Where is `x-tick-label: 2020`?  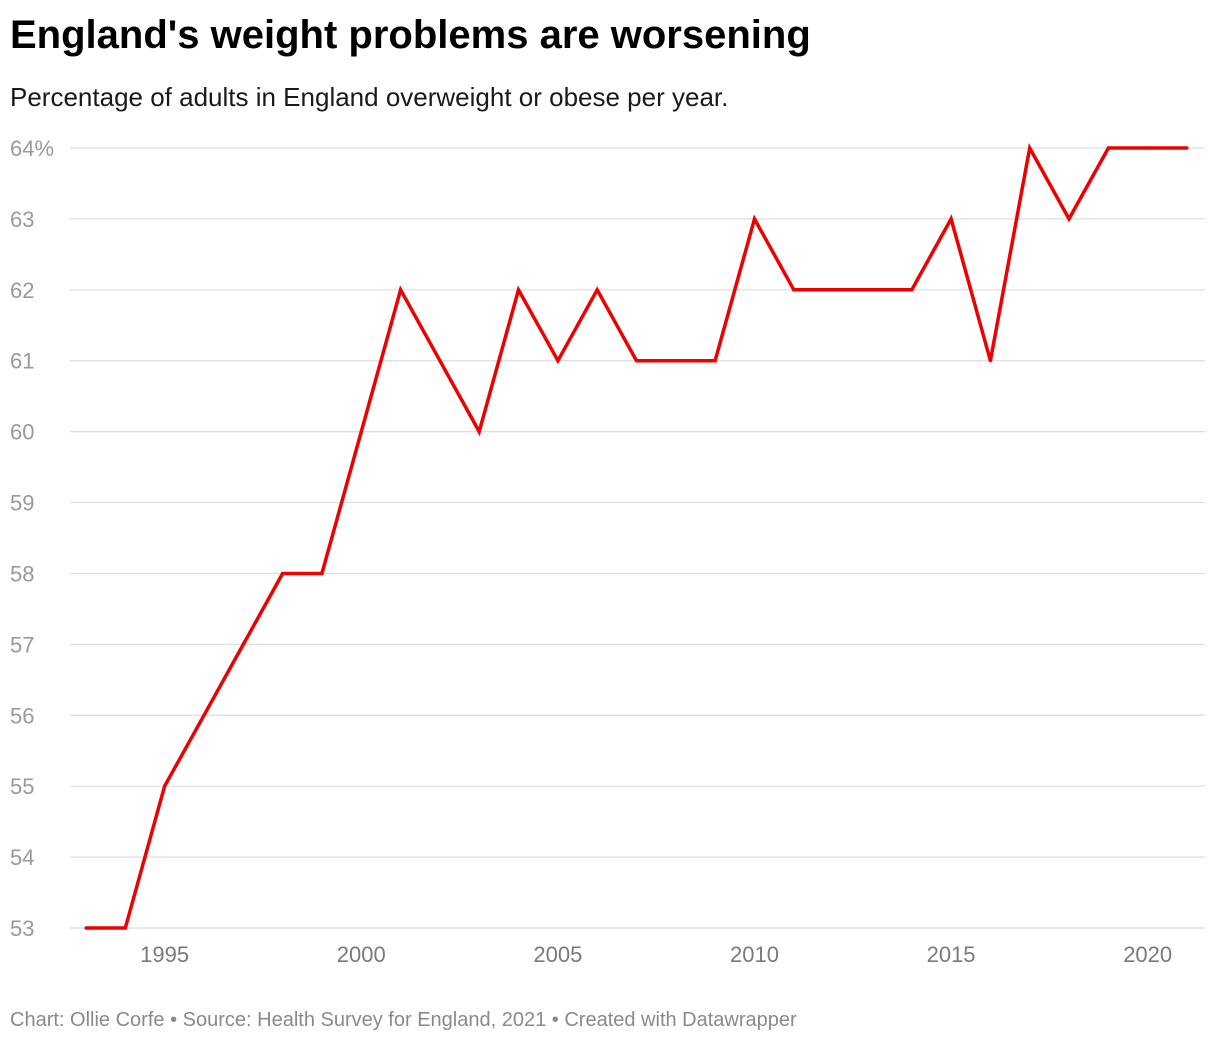
x-tick-label: 2020 is located at coordinates (1147, 954).